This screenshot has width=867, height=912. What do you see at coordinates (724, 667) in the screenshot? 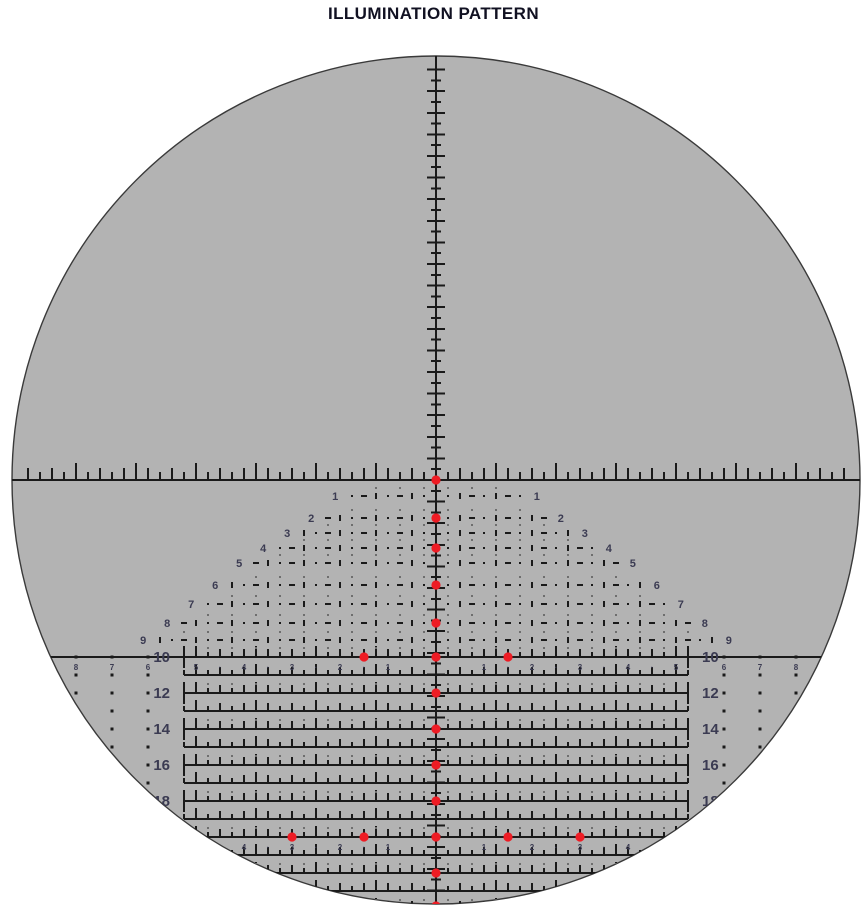
I see `outer-scale-right-6: 6` at bounding box center [724, 667].